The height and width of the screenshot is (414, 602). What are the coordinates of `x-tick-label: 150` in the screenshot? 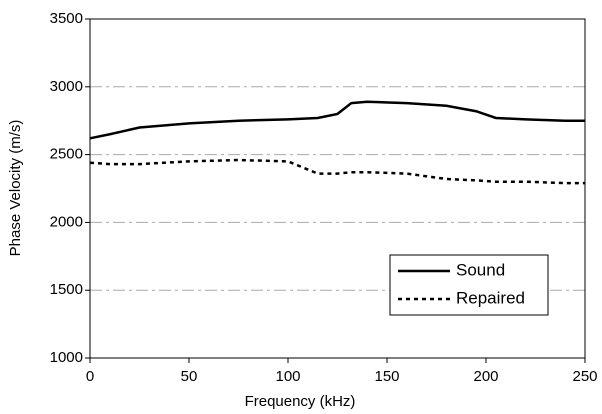 It's located at (386, 376).